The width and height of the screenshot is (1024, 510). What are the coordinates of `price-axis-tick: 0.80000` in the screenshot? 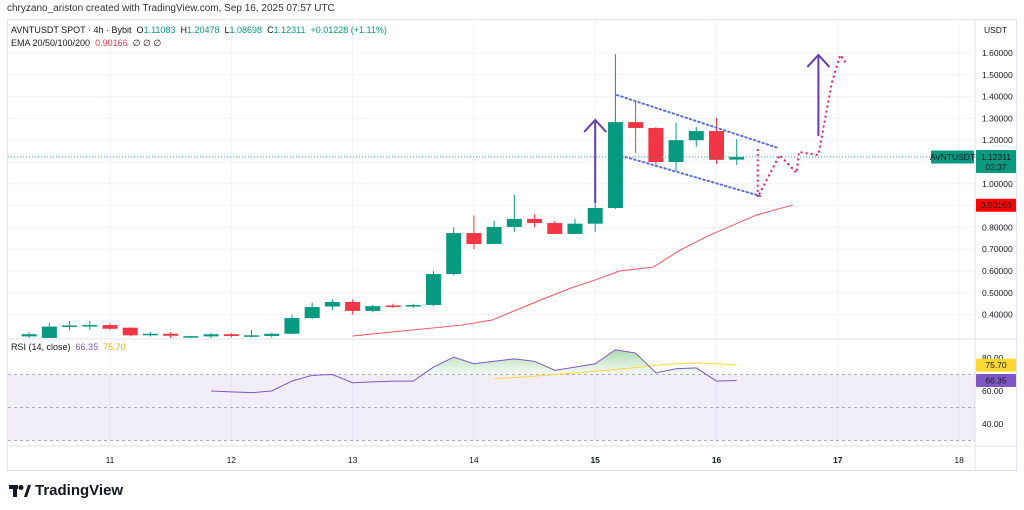 It's located at (997, 227).